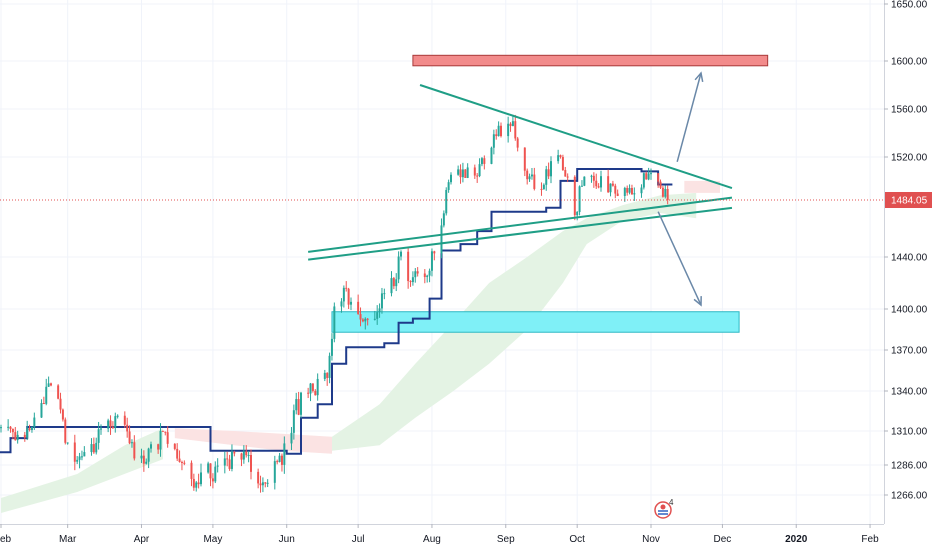 The image size is (932, 550). Describe the element at coordinates (82, 470) in the screenshot. I see `cloud-bullish-area` at that location.